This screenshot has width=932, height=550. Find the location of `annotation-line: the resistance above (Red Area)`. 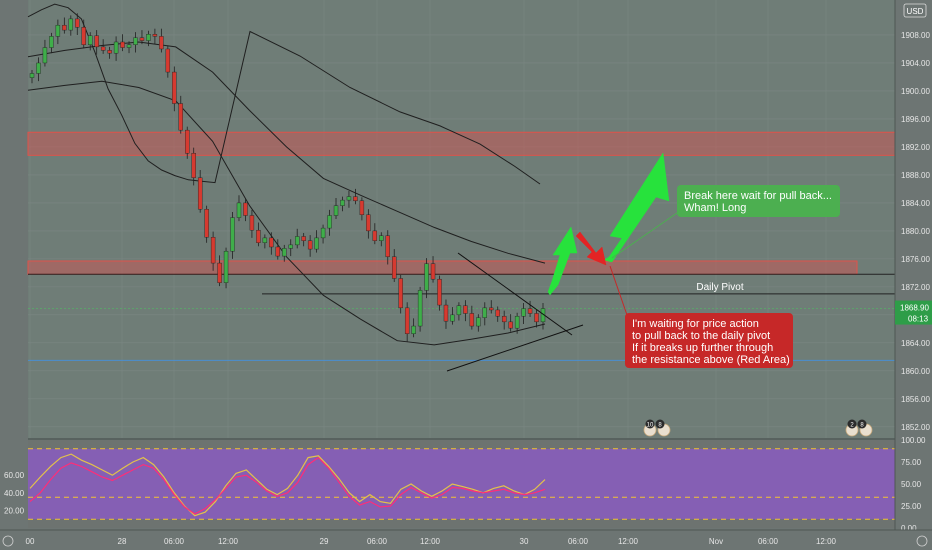

annotation-line: the resistance above (Red Area) is located at coordinates (711, 360).